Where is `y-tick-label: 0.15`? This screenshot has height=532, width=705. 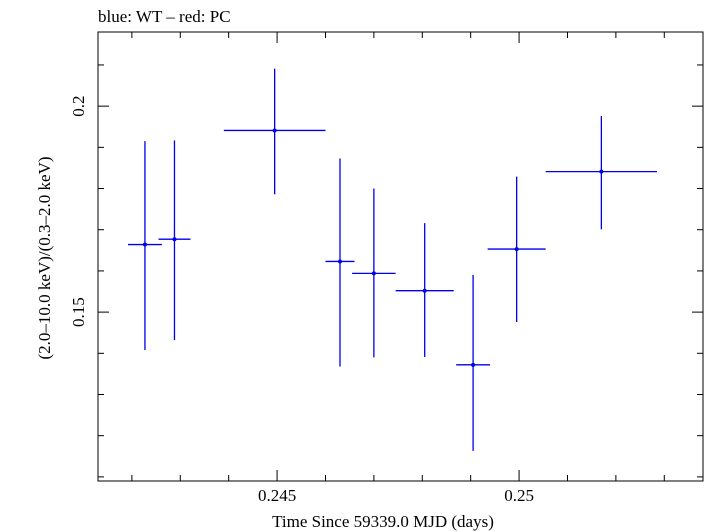
y-tick-label: 0.15 is located at coordinates (78, 312).